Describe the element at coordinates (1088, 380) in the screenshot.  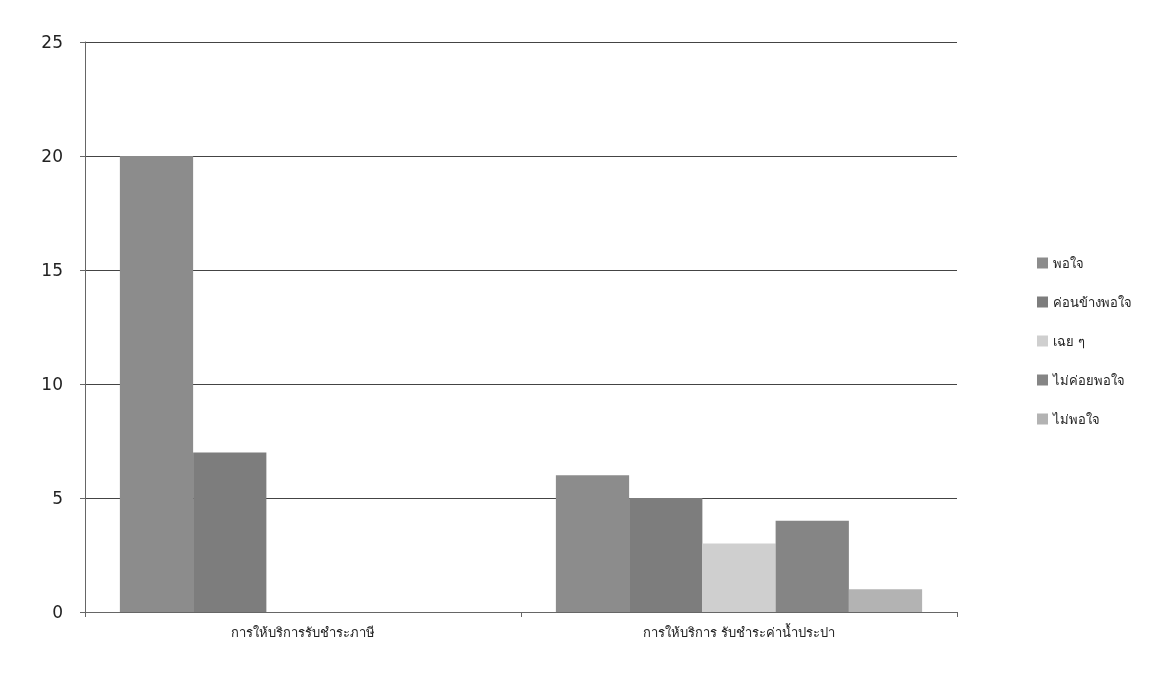
I see `legend-label: ไม่ค่อยพอใจ` at that location.